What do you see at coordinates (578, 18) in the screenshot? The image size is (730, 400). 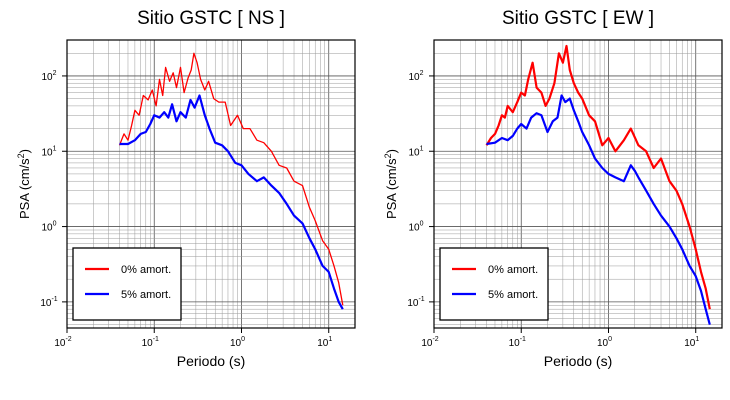 I see `chart-title-ew: Sitio GSTC [ EW ]` at bounding box center [578, 18].